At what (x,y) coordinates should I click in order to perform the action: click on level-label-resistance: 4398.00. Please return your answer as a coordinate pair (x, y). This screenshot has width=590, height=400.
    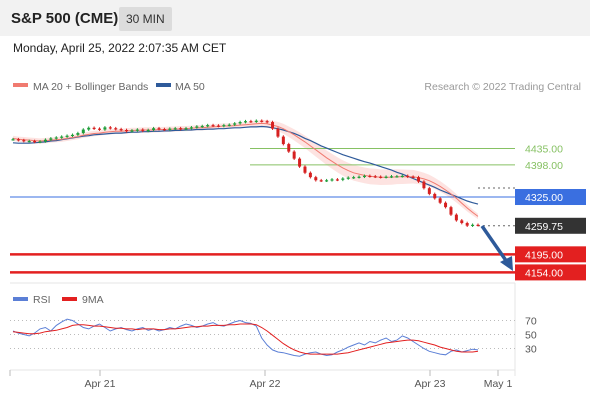
    Looking at the image, I should click on (544, 166).